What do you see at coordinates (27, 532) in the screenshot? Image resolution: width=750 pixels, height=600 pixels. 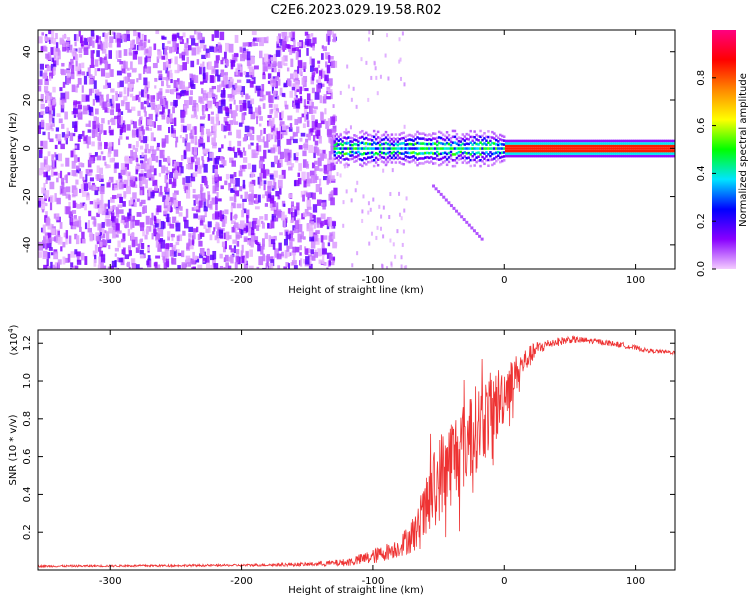 I see `y-tick-label: 0.2` at bounding box center [27, 532].